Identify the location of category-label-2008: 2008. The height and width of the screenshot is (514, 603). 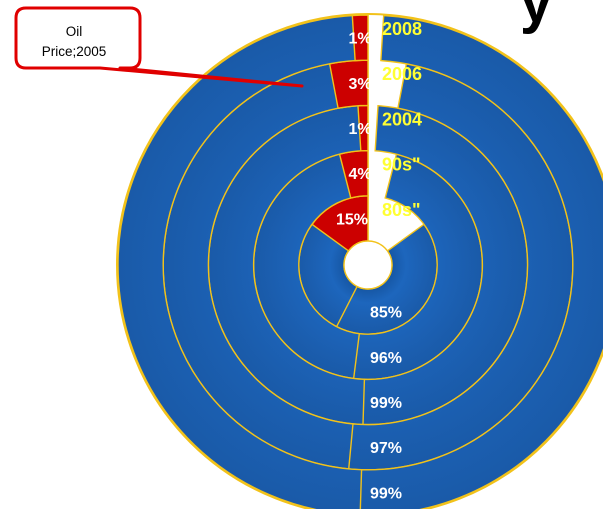
(402, 29).